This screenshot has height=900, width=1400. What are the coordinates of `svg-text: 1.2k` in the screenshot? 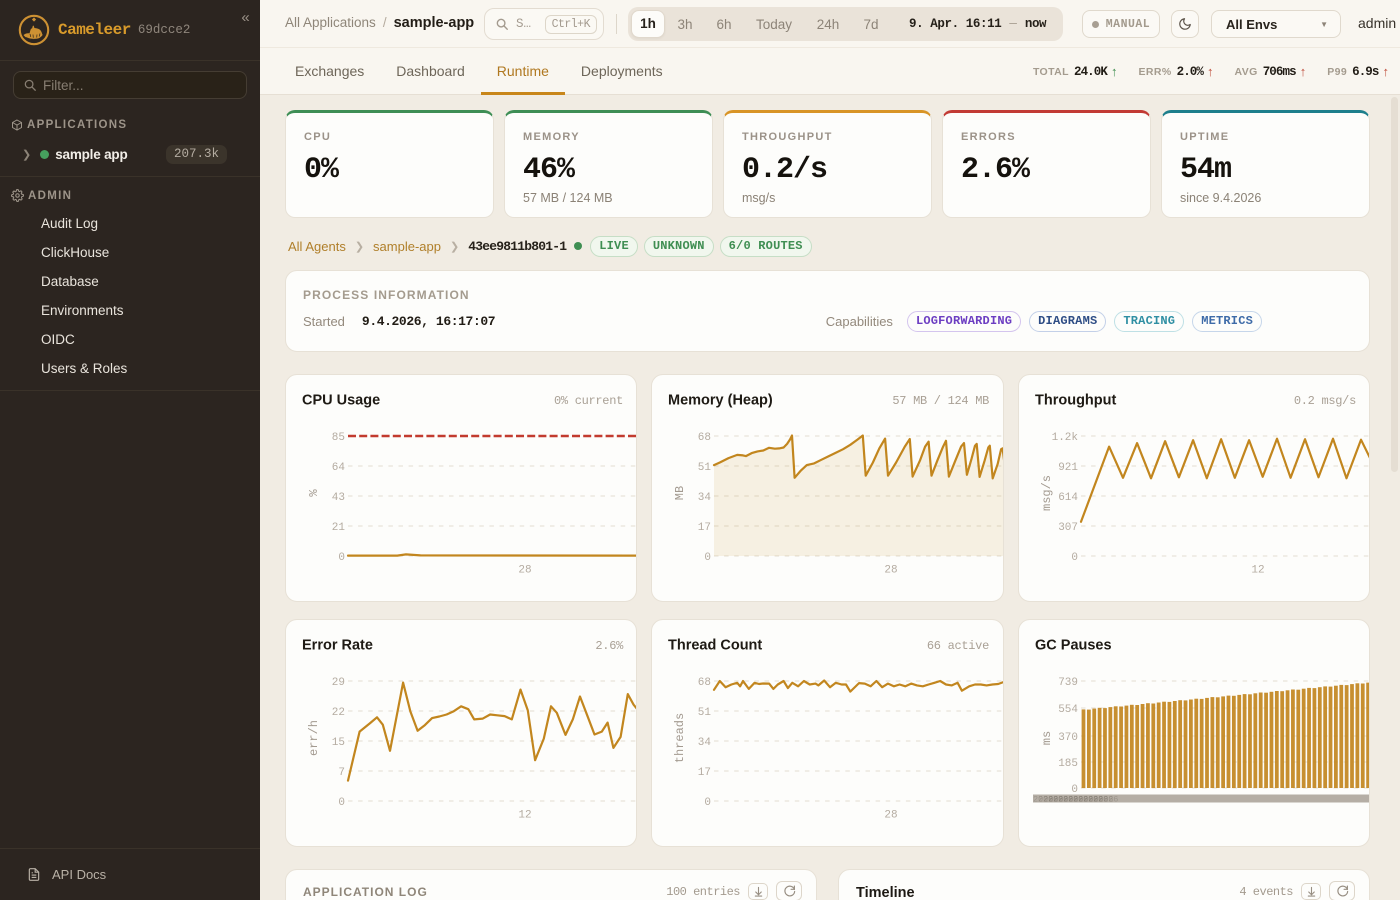 It's located at (1064, 438).